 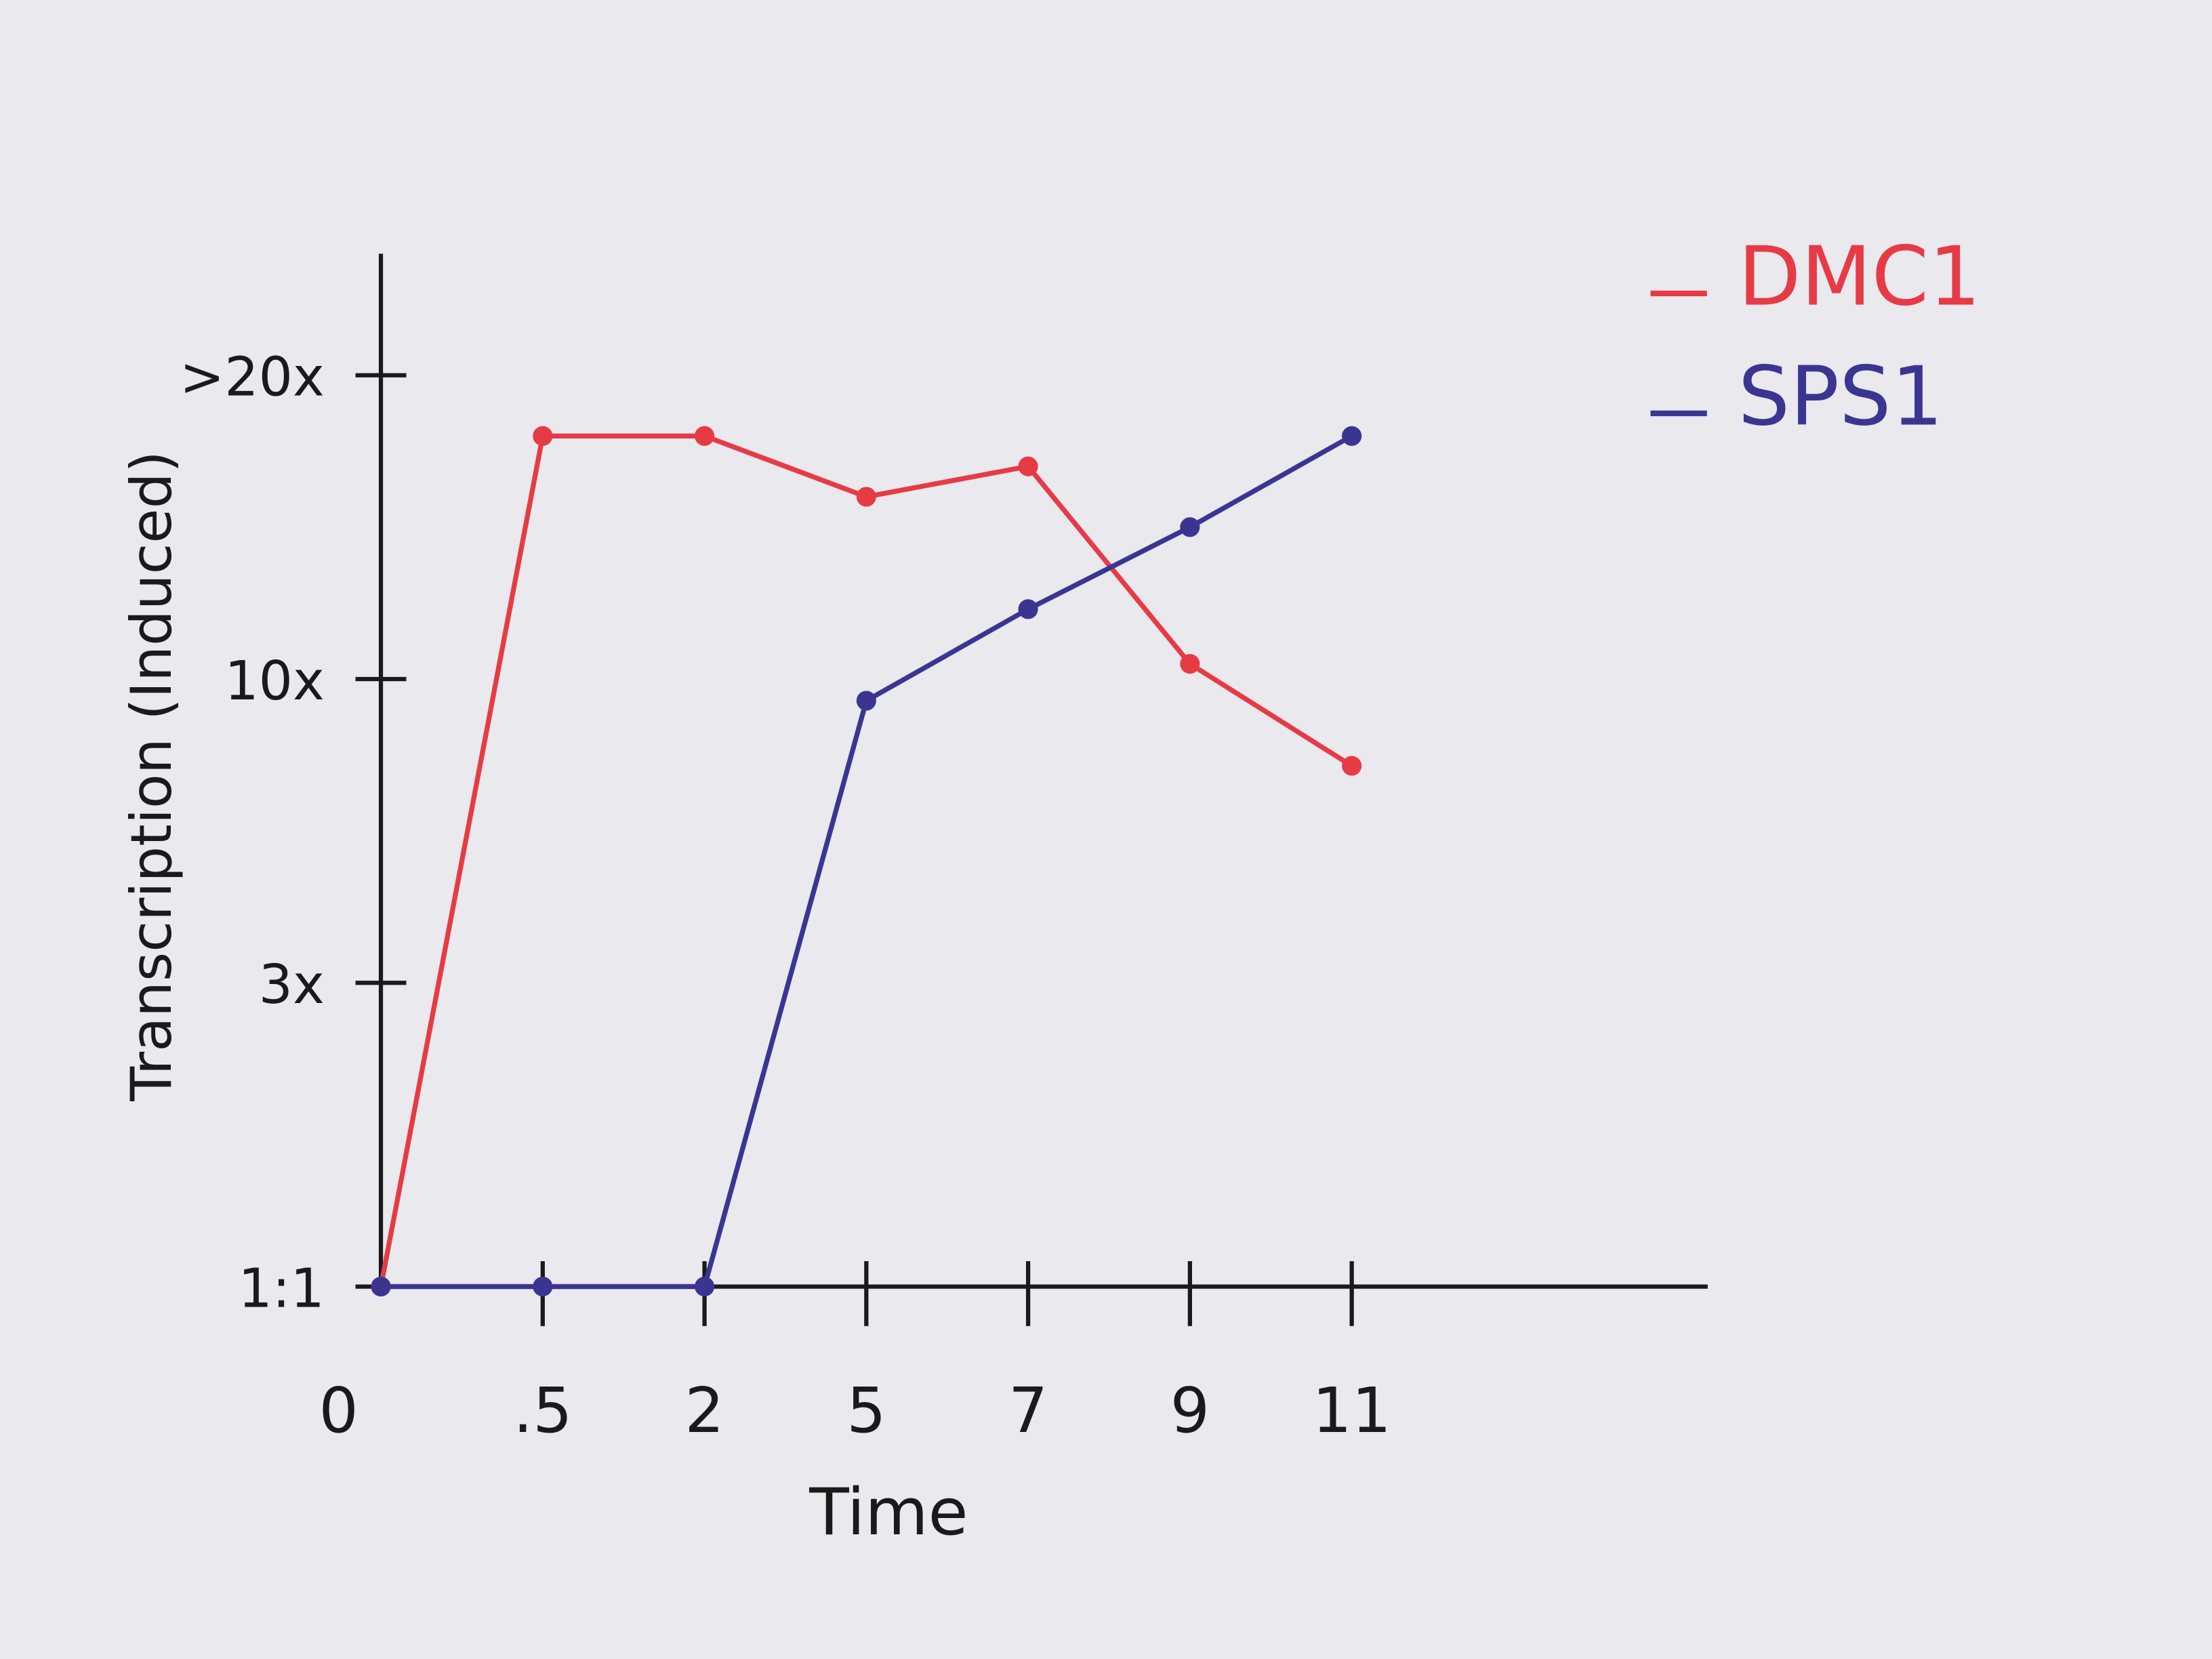 I want to click on y-tick-label: 10x, so click(x=274, y=681).